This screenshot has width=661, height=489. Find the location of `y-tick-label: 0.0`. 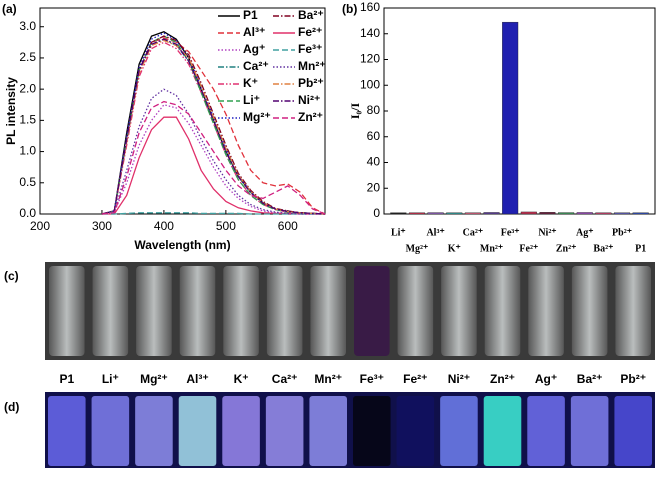

y-tick-label: 0.0 is located at coordinates (27, 213).